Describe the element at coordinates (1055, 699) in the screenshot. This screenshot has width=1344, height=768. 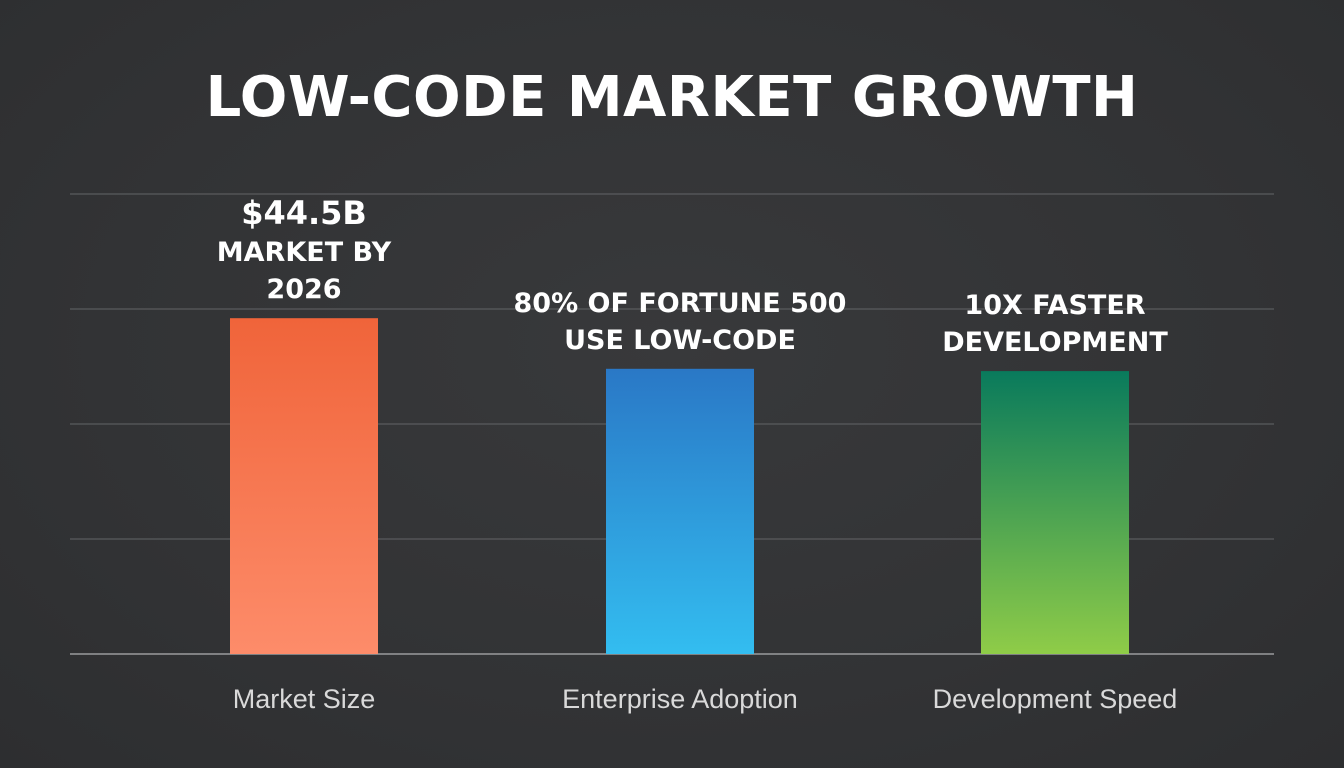
I see `category-label: Development Speed` at that location.